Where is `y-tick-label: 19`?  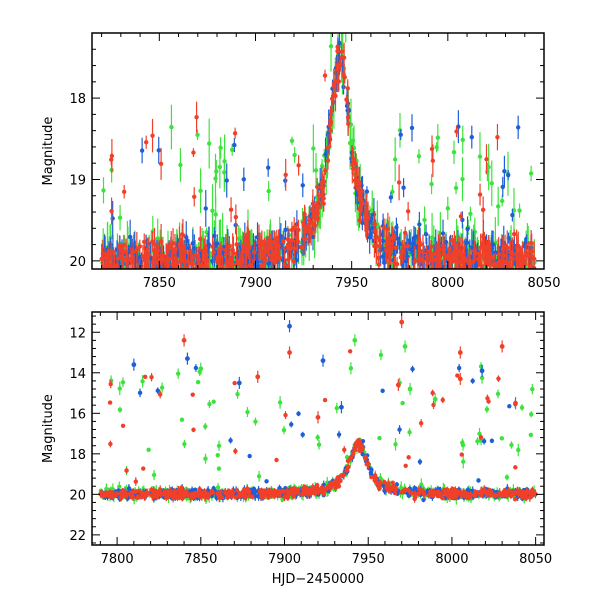 y-tick-label: 19 is located at coordinates (77, 180).